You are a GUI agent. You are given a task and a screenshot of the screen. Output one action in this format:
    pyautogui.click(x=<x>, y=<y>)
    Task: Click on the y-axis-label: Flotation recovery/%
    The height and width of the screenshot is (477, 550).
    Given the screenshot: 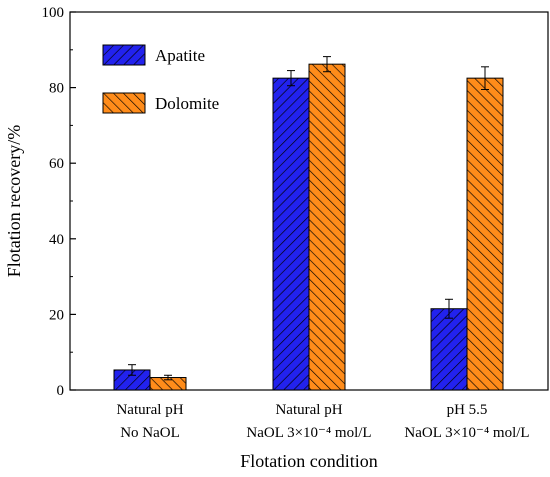 What is the action you would take?
    pyautogui.click(x=14, y=201)
    